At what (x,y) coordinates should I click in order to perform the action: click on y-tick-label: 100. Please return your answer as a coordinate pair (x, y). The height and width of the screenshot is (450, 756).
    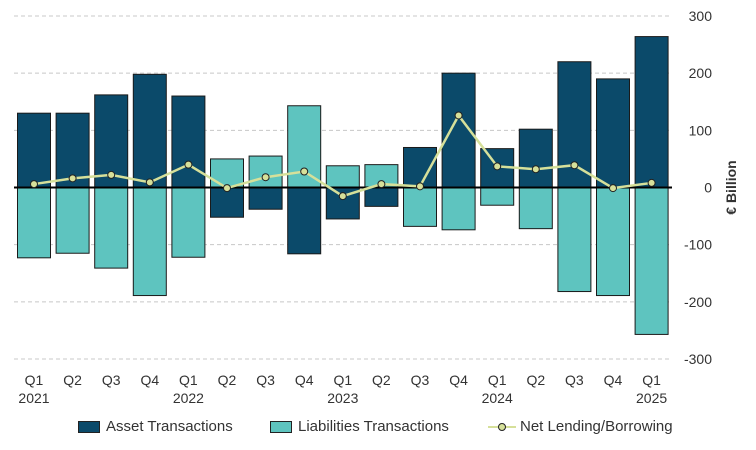
    Looking at the image, I should click on (701, 130).